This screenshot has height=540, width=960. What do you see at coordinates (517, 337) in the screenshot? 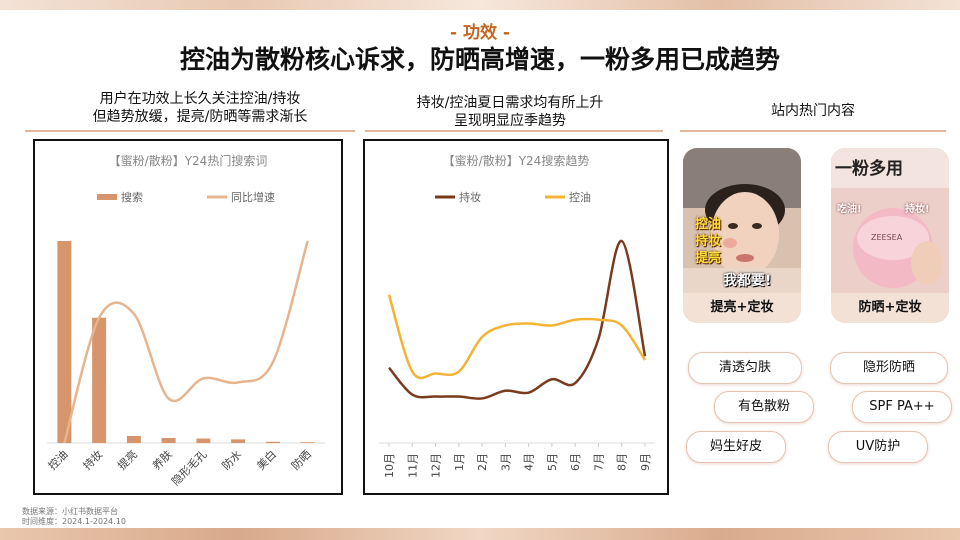
I see `series-line-控油` at bounding box center [517, 337].